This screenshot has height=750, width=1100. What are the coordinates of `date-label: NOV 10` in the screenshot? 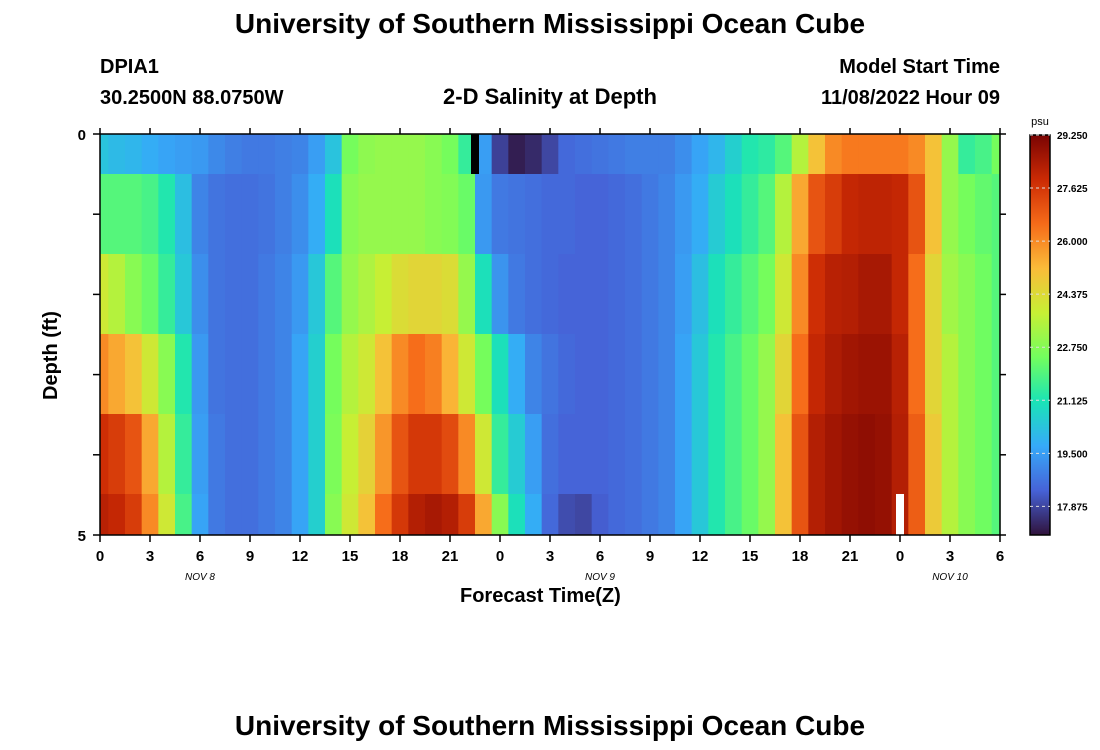 It's located at (950, 577).